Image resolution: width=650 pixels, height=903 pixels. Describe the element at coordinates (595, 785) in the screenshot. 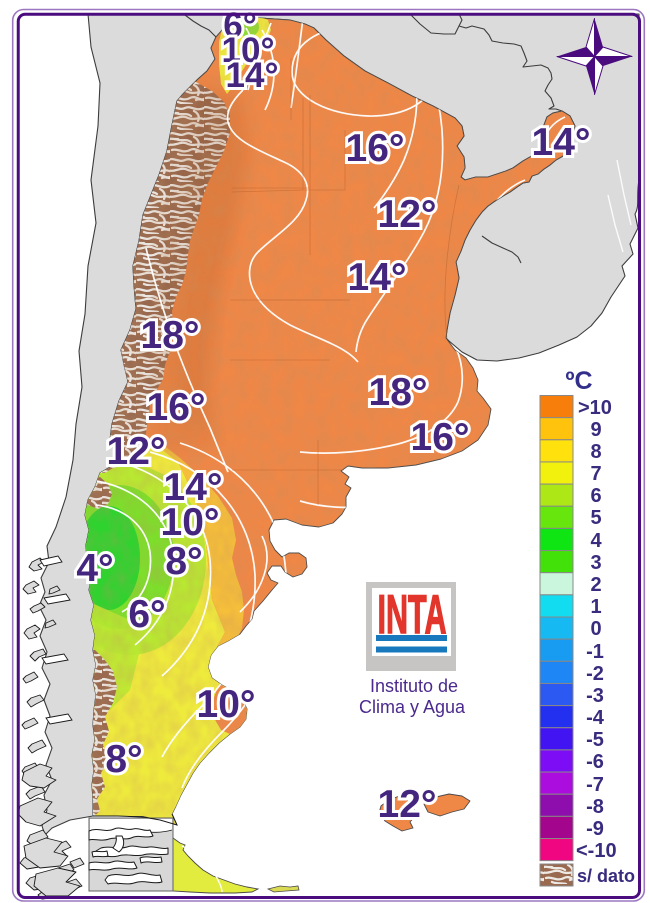

I see `svg-text: -7` at that location.